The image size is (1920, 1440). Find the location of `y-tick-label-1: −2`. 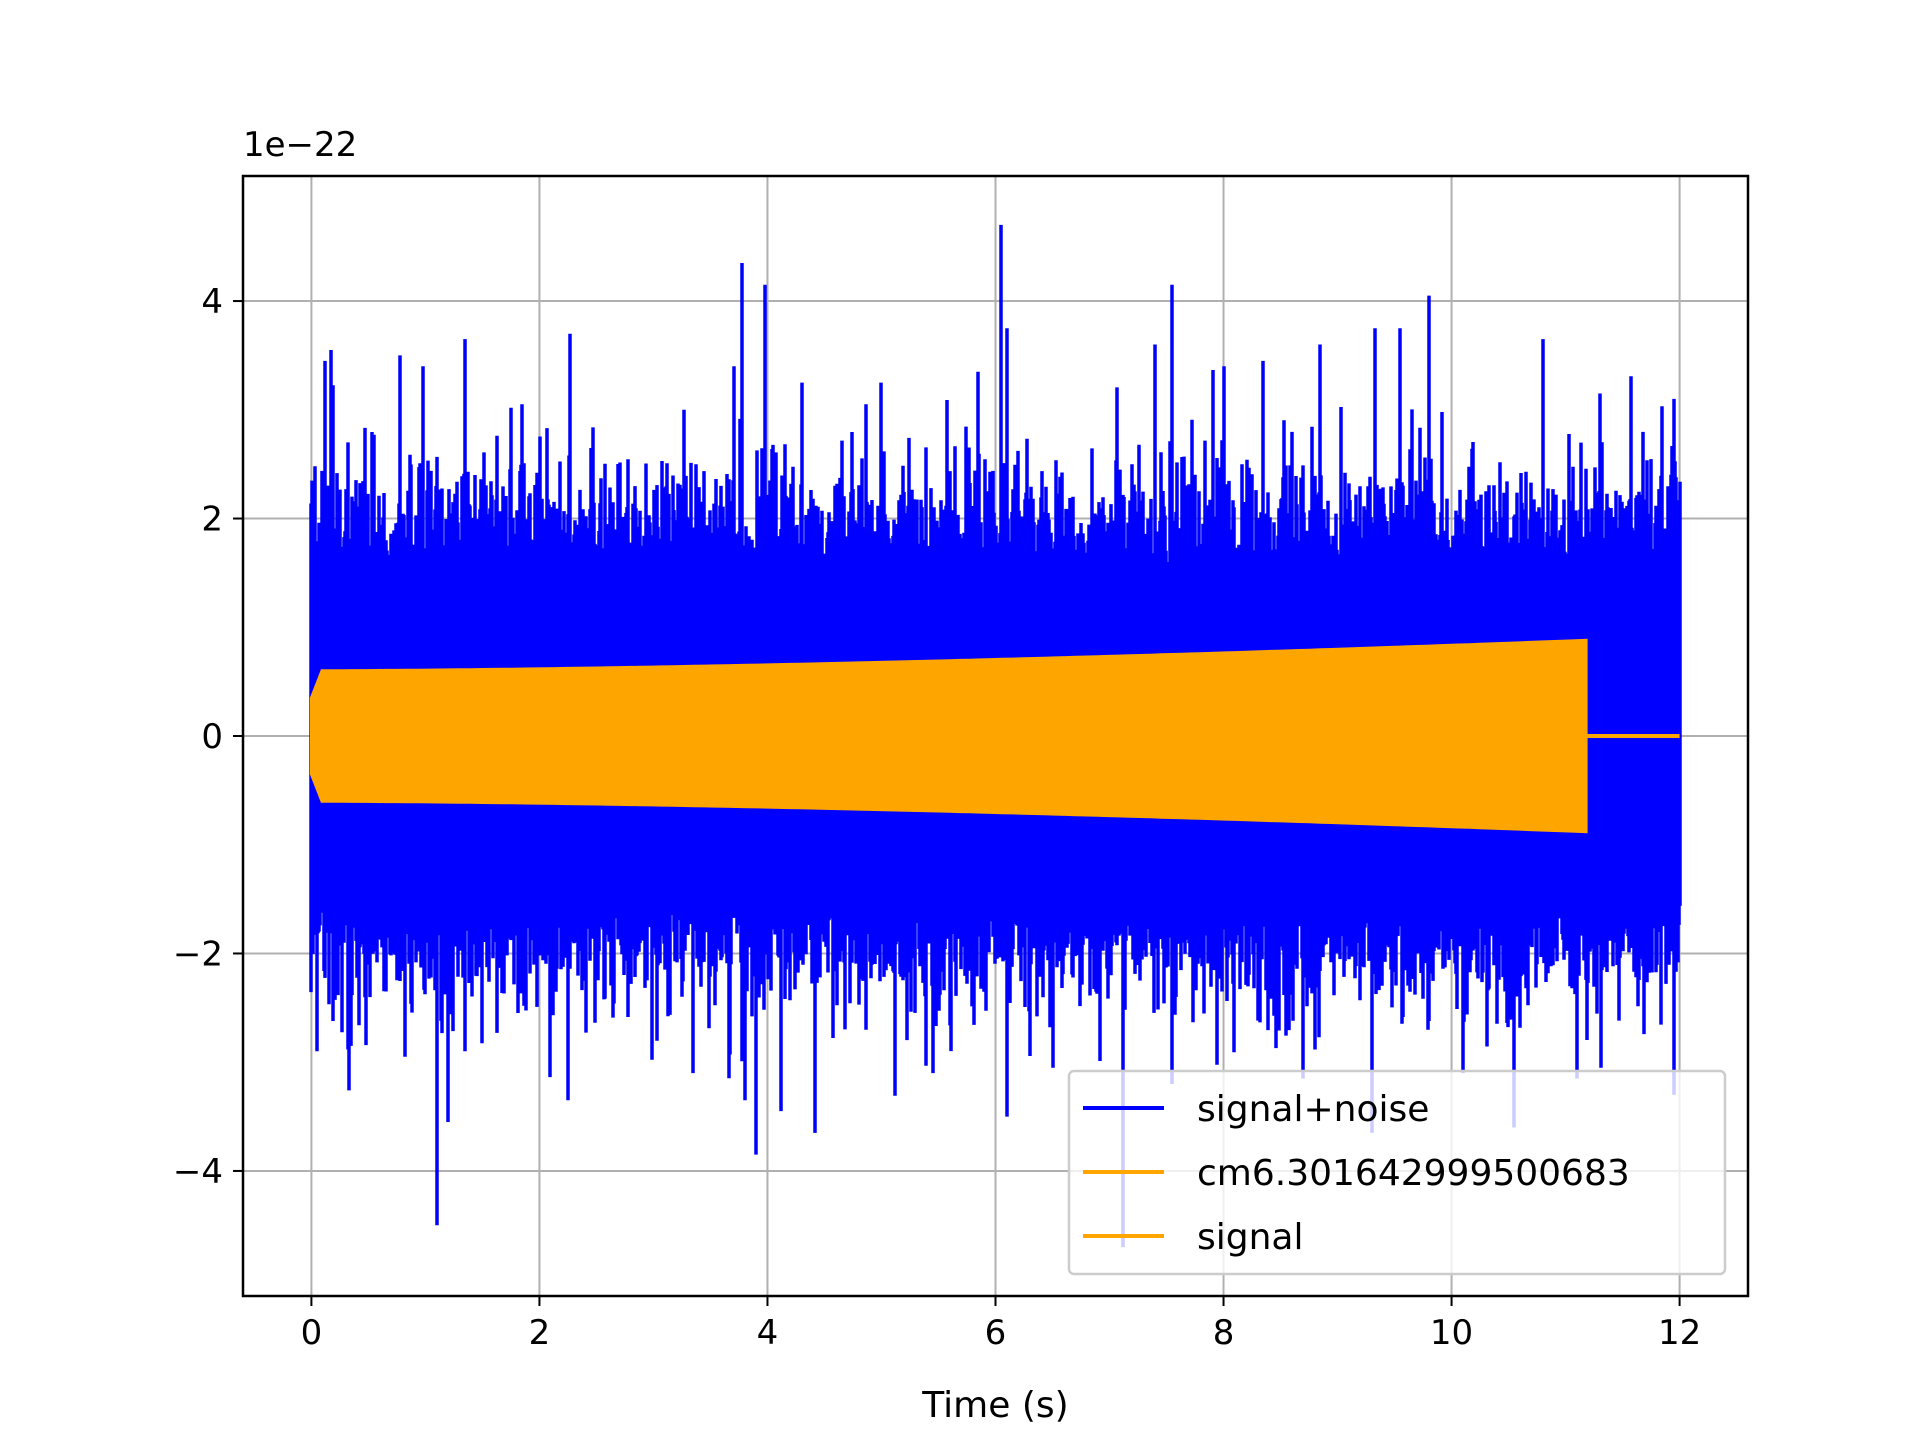

y-tick-label-1: −2 is located at coordinates (198, 954).